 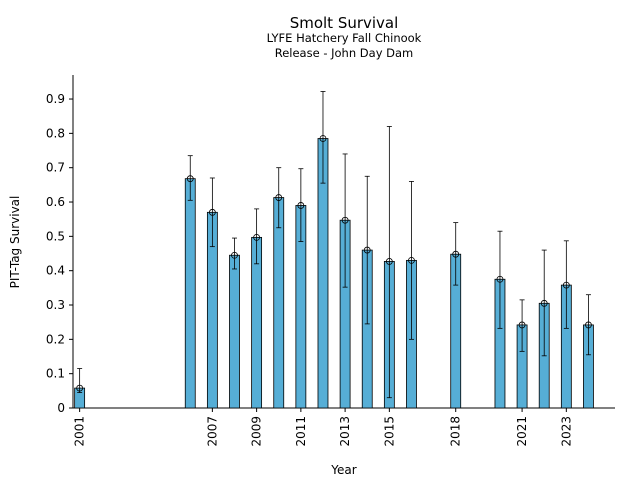 What do you see at coordinates (55, 133) in the screenshot?
I see `y-tick-label: 0.8` at bounding box center [55, 133].